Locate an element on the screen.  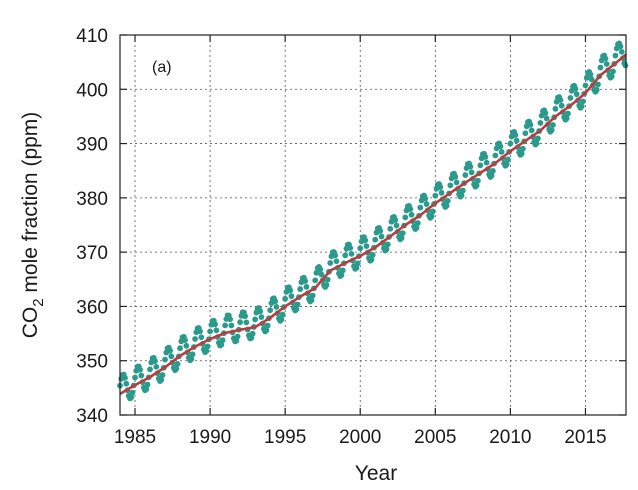
x-tick-label: 2015 is located at coordinates (585, 437).